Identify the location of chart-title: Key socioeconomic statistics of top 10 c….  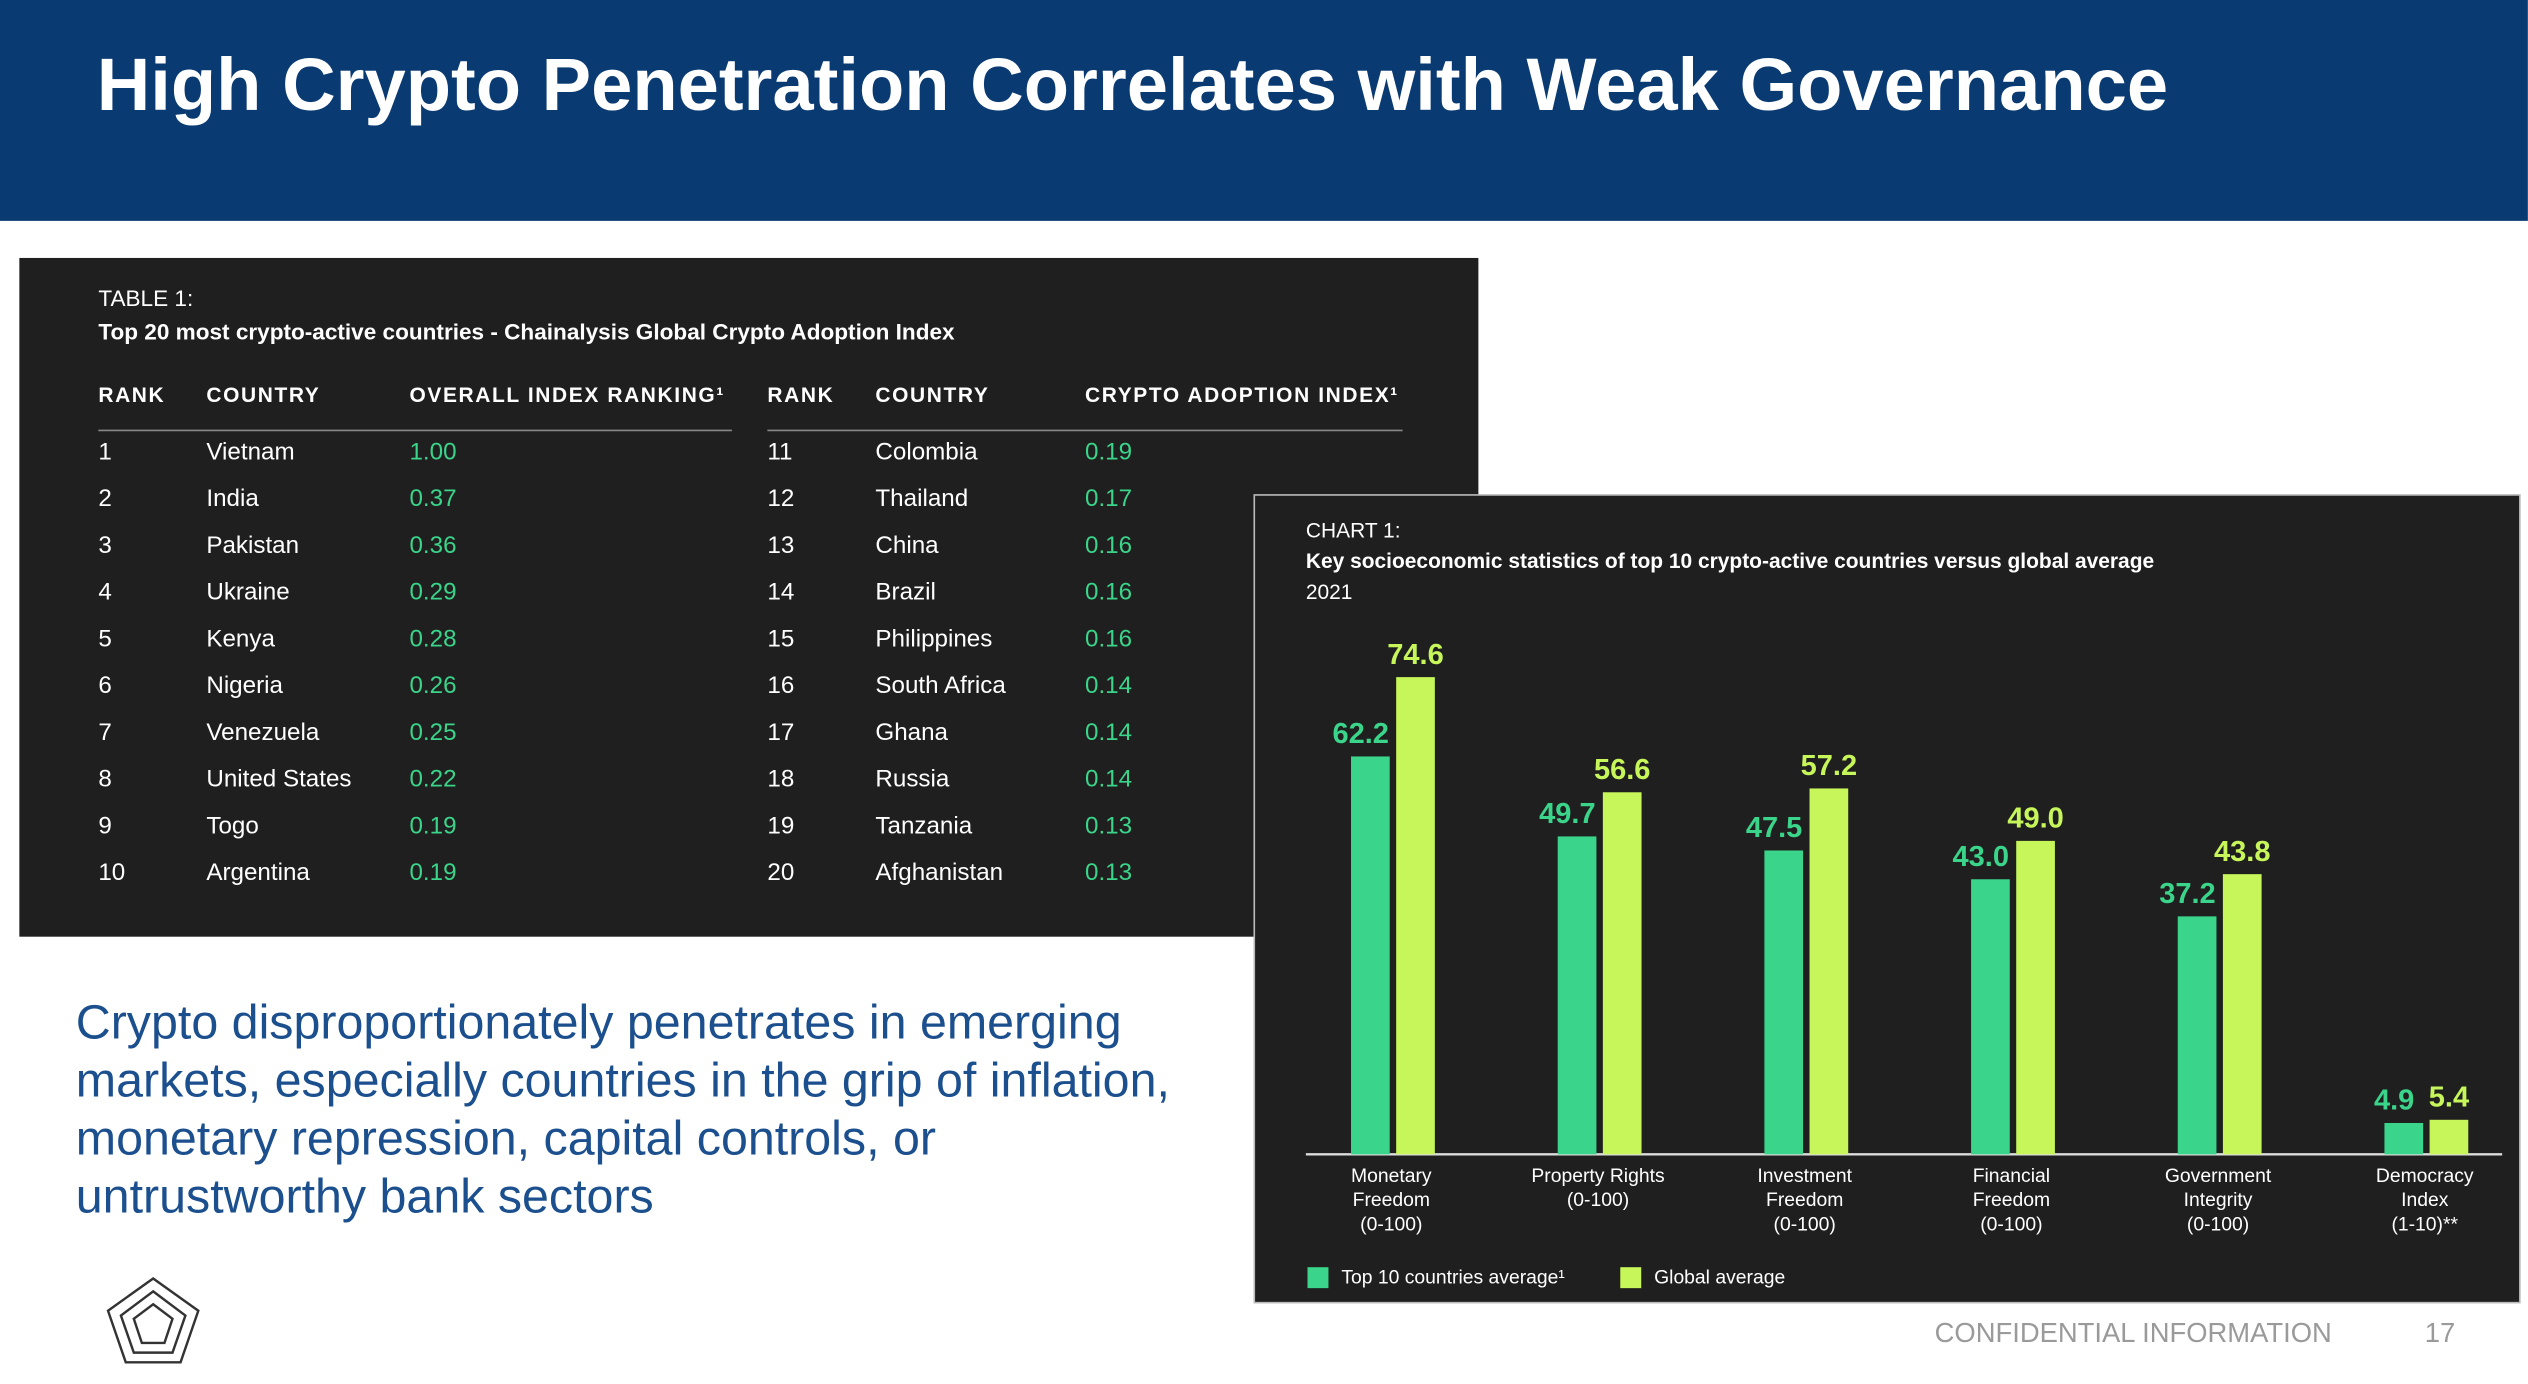
(1730, 561).